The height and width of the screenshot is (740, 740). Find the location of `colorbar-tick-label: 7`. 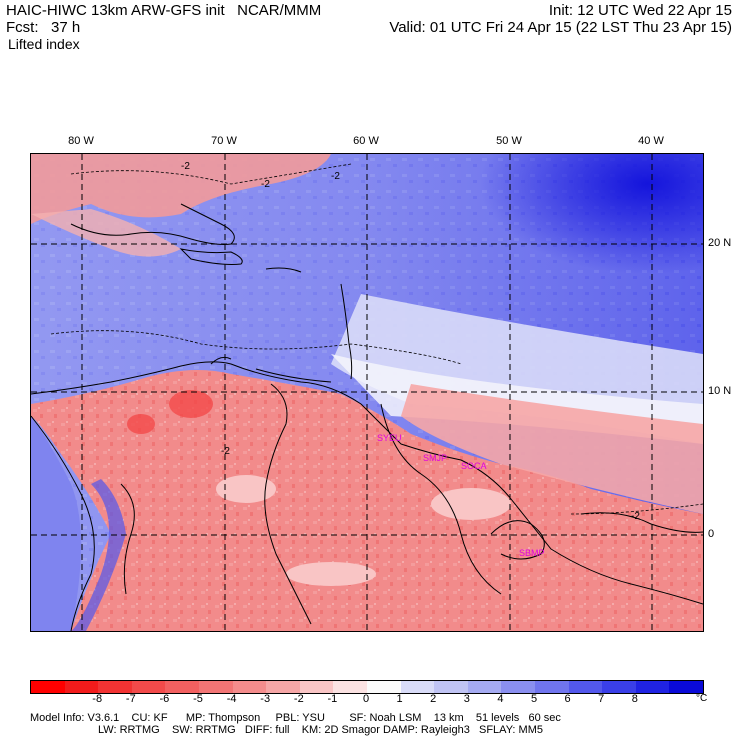

colorbar-tick-label: 7 is located at coordinates (601, 699).